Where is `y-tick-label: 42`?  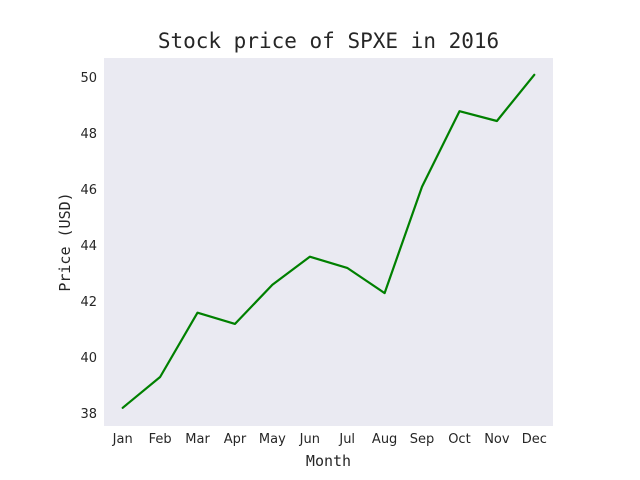 y-tick-label: 42 is located at coordinates (88, 302).